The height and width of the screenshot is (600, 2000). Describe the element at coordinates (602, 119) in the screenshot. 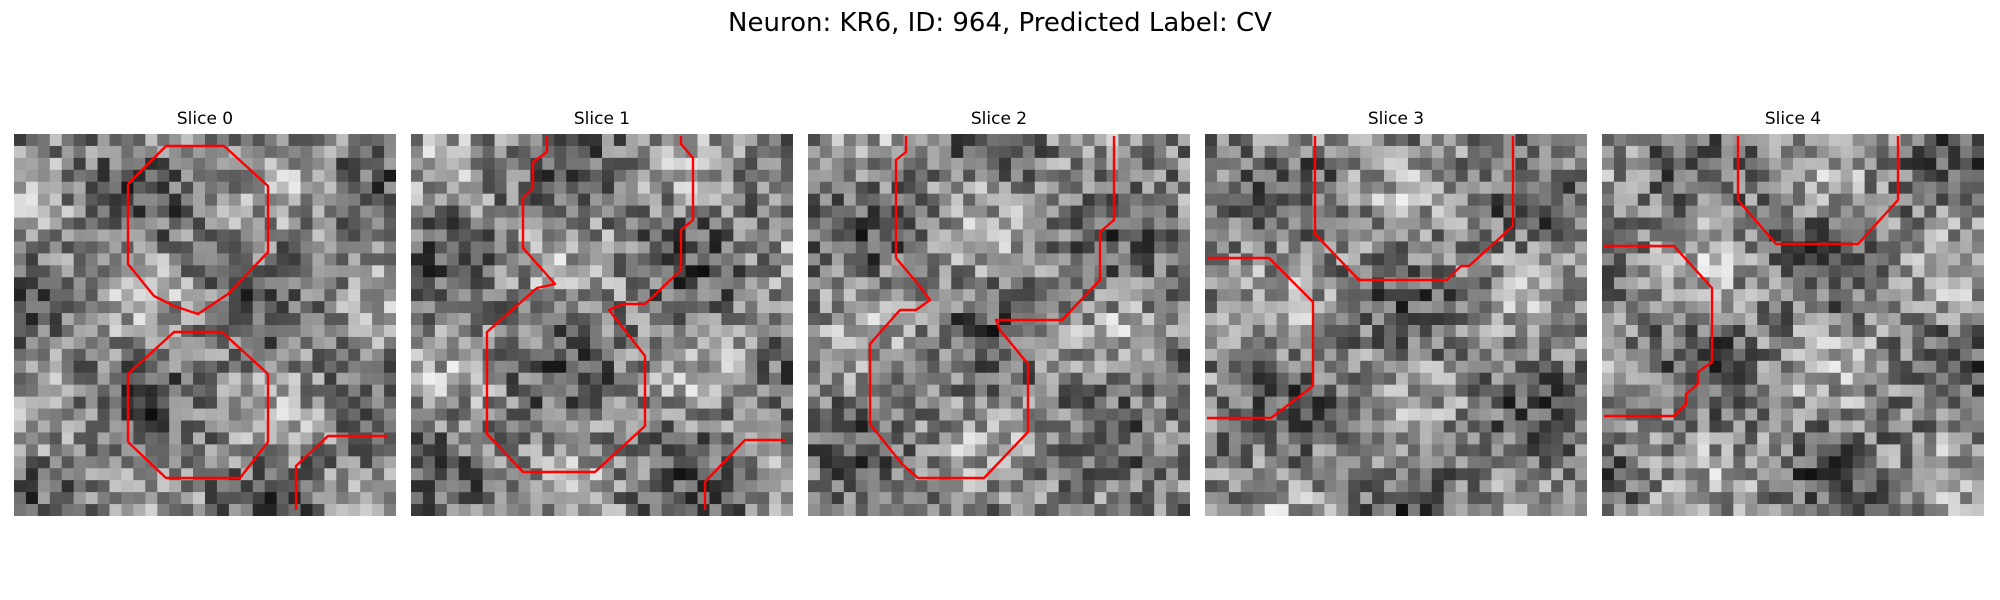

I see `slice-title-1: Slice 1` at that location.